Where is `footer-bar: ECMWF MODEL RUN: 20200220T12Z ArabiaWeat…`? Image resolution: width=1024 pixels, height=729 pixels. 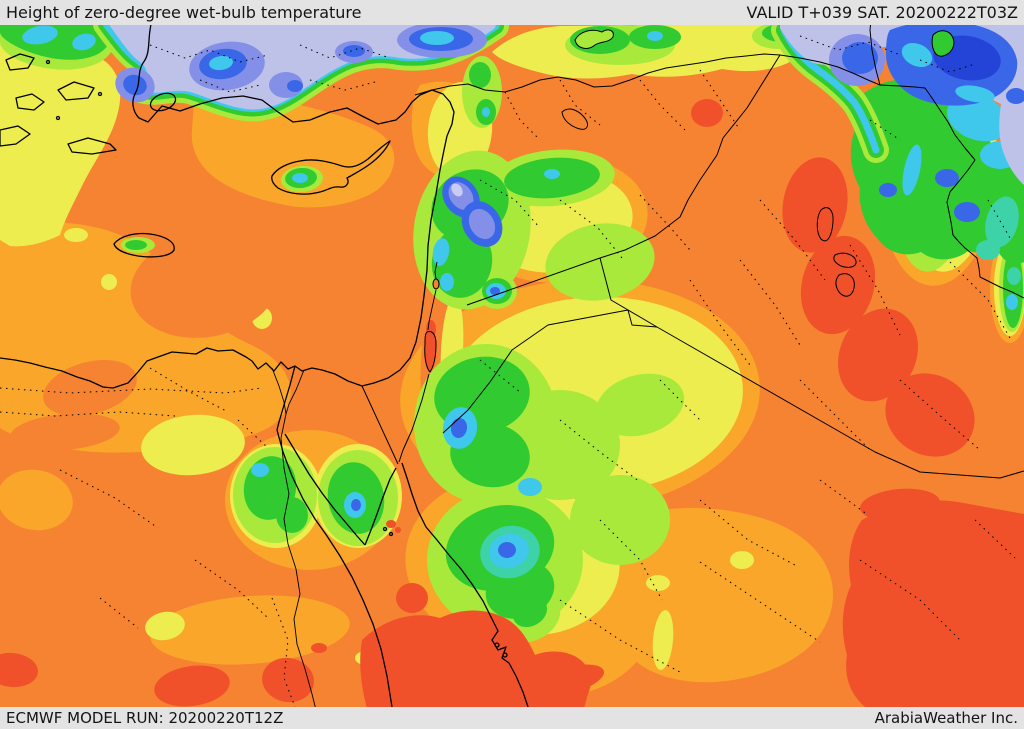
footer-bar: ECMWF MODEL RUN: 20200220T12Z ArabiaWeat… is located at coordinates (512, 718).